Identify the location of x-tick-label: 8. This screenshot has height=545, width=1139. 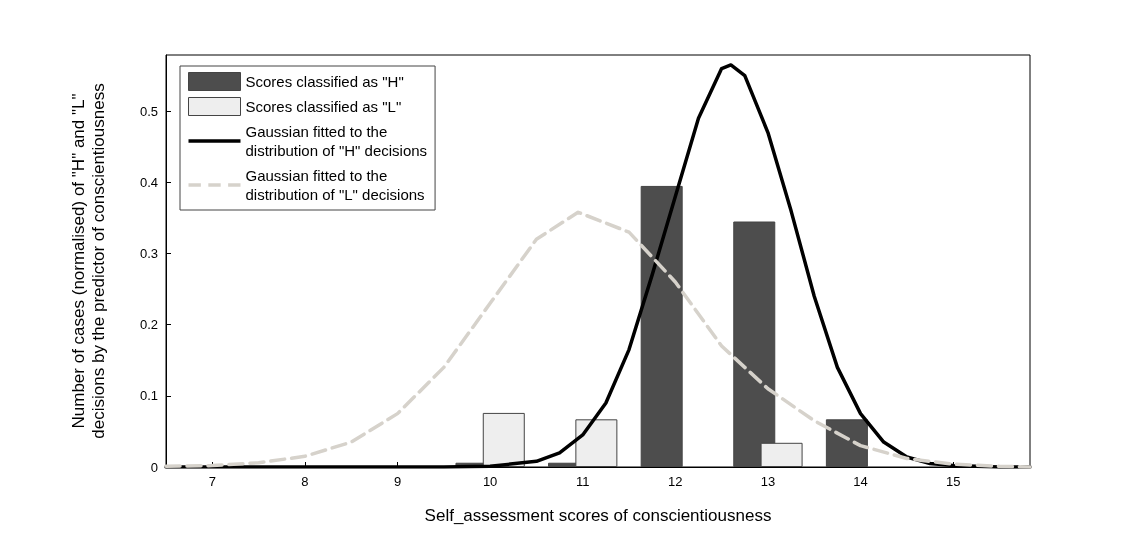
(305, 481).